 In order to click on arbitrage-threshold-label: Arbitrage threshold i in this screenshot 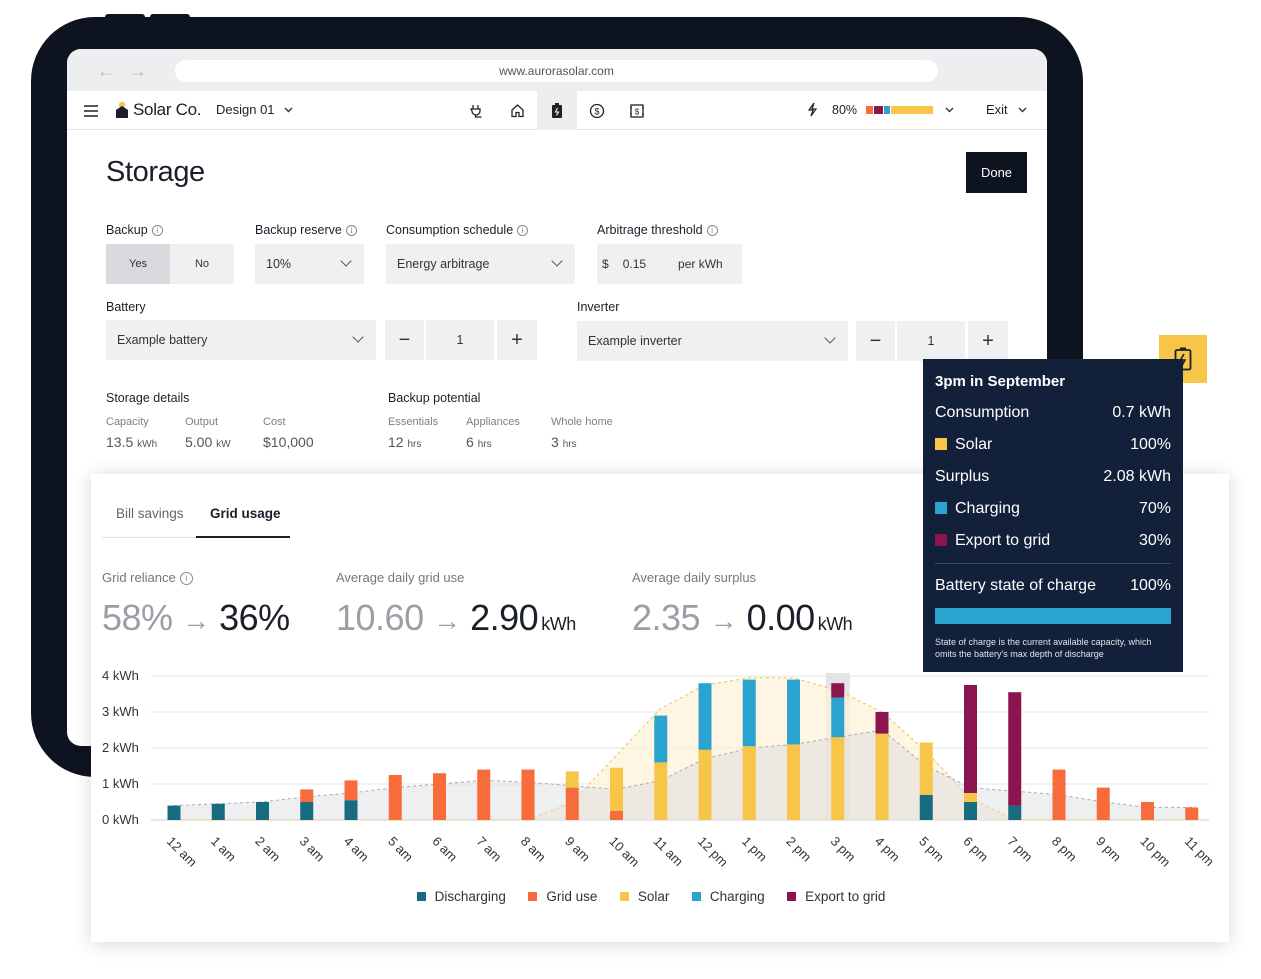, I will do `click(657, 230)`.